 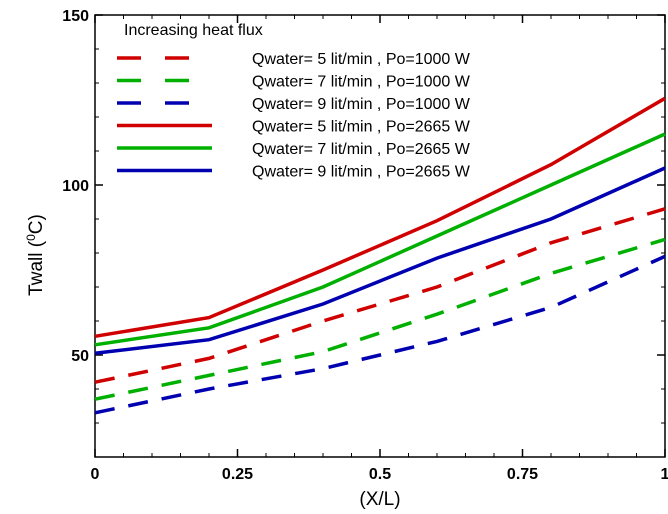 What do you see at coordinates (361, 104) in the screenshot?
I see `legend-entry: Qwater= 9 lit/min , Po=1000 W` at bounding box center [361, 104].